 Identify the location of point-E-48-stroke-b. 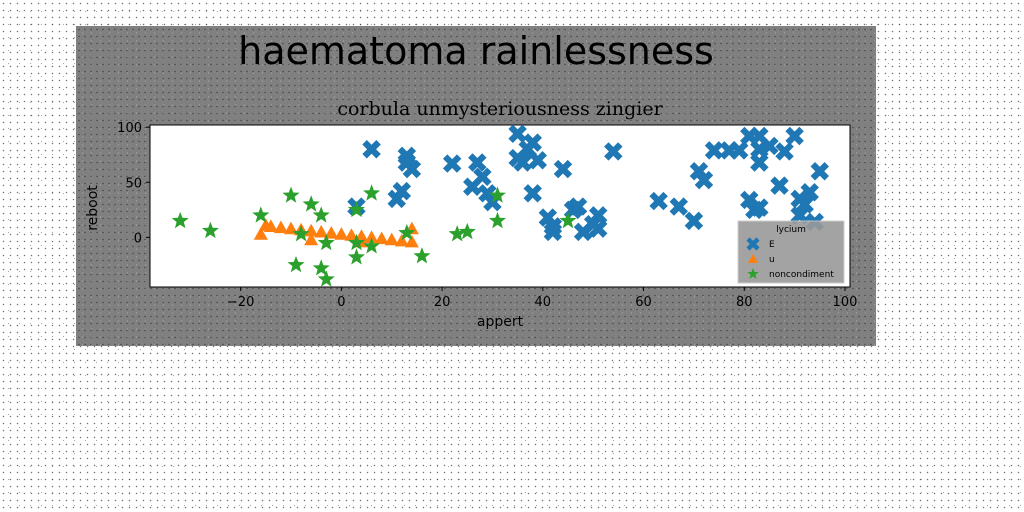
(794, 136).